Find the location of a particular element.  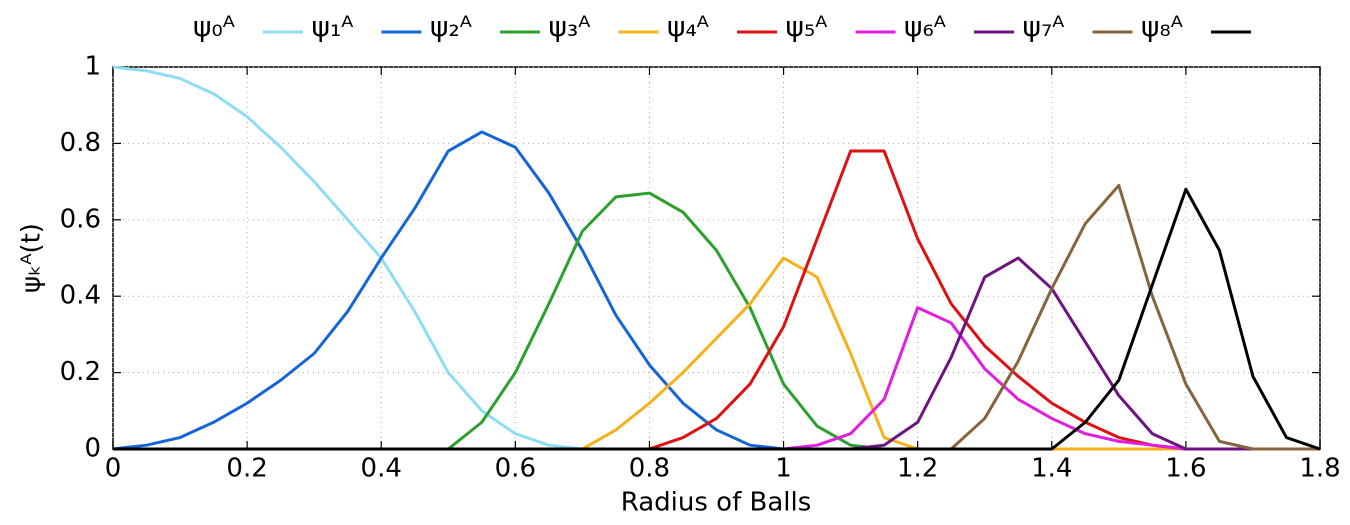

x-tick-label: 1 is located at coordinates (783, 469).